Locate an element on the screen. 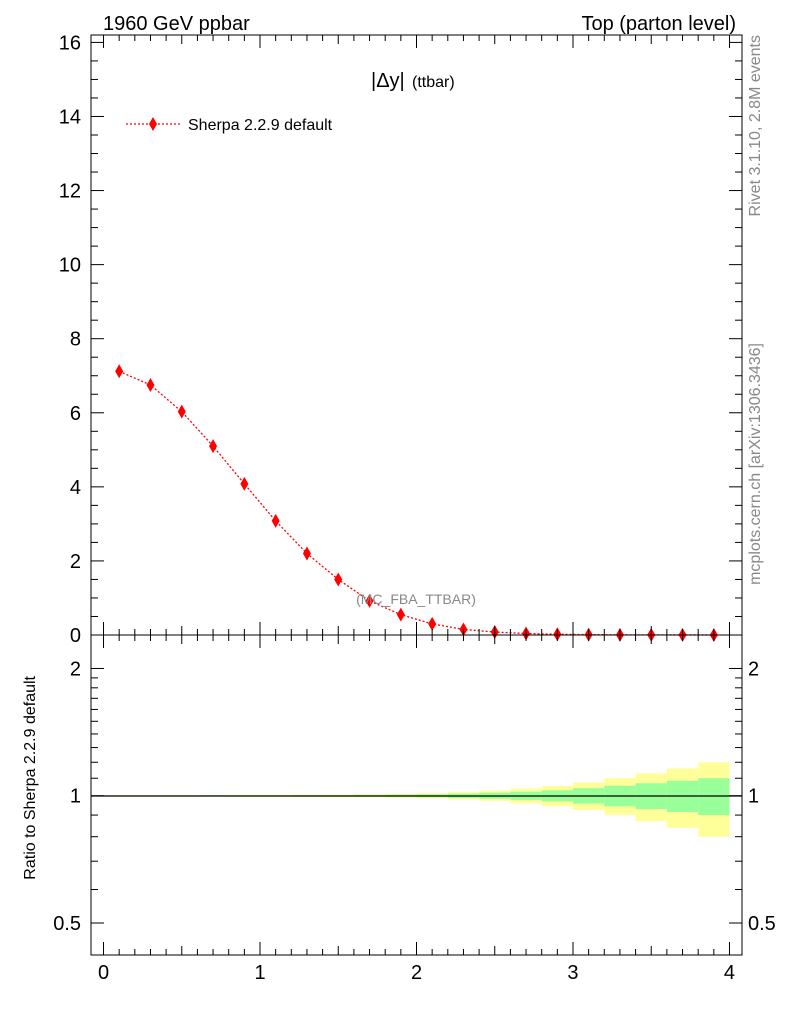 The height and width of the screenshot is (1024, 786). y-tick-label: 16 is located at coordinates (70, 43).